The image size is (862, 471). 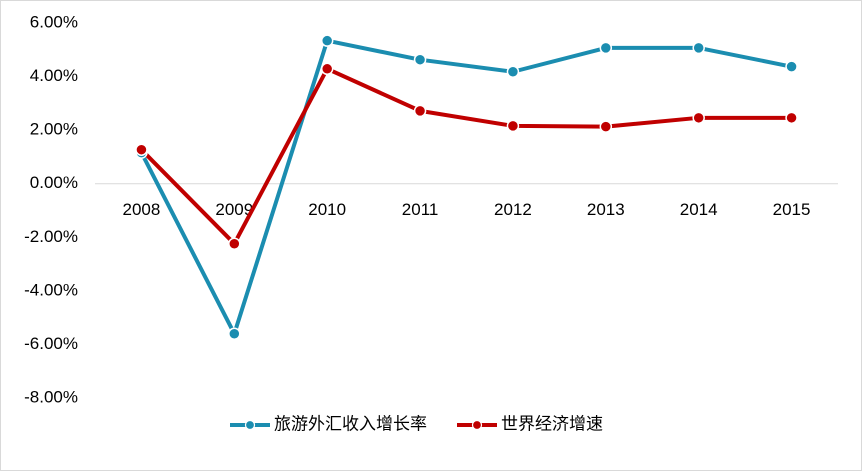 What do you see at coordinates (54, 75) in the screenshot?
I see `y-tick-label: 4.00%` at bounding box center [54, 75].